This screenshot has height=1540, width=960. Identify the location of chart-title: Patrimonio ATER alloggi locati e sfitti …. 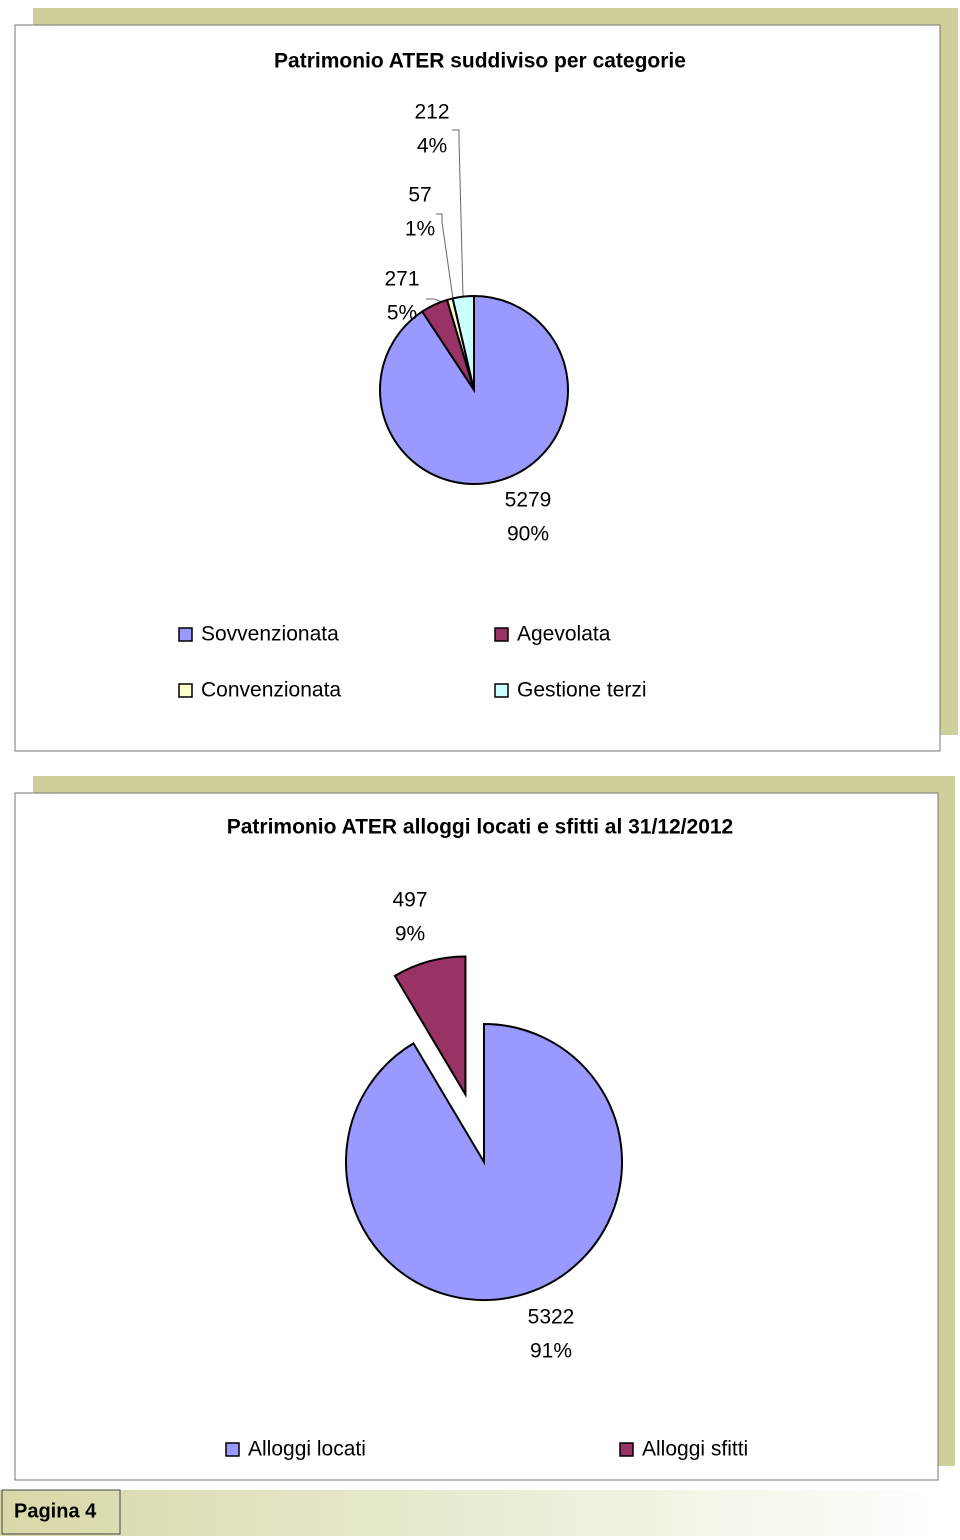
(480, 827).